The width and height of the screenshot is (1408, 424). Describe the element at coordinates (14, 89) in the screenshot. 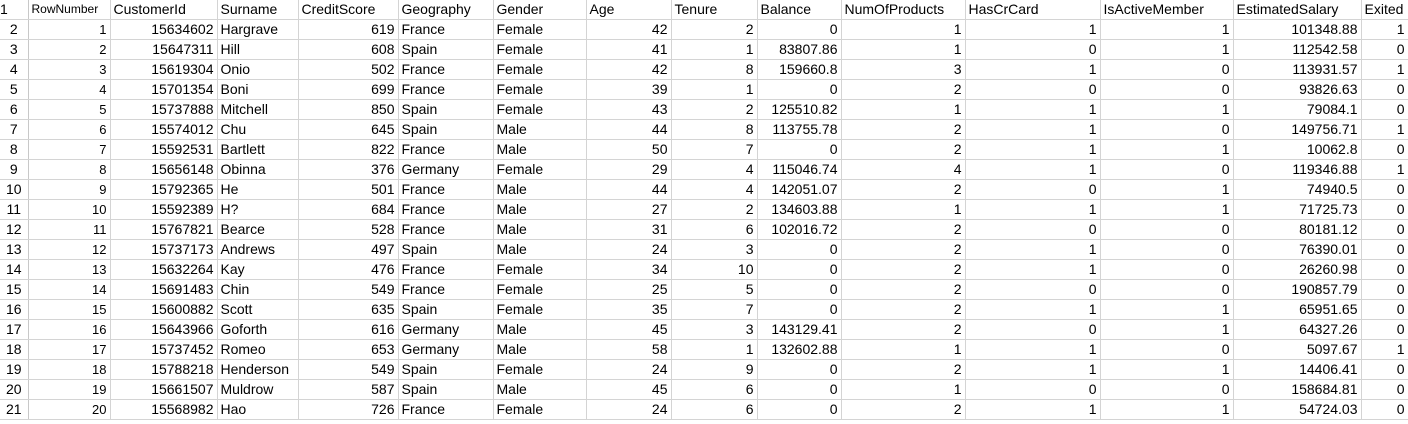

I see `row-header-5: 5` at that location.